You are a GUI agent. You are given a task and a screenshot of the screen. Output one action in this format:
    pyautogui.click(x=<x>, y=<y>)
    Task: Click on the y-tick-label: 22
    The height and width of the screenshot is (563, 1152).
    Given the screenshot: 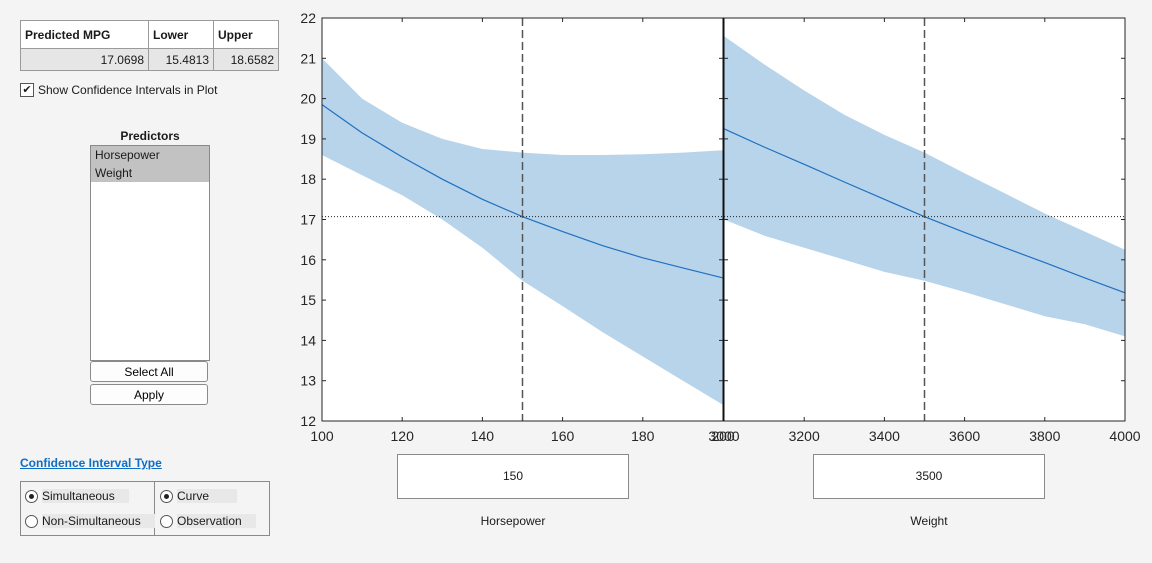 What is the action you would take?
    pyautogui.click(x=308, y=18)
    